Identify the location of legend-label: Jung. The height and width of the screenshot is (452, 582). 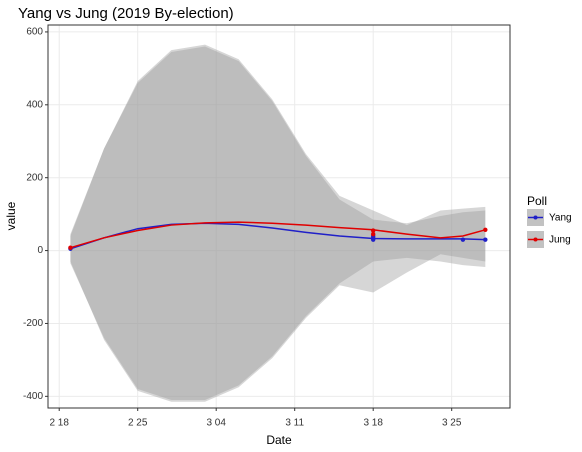
(560, 240).